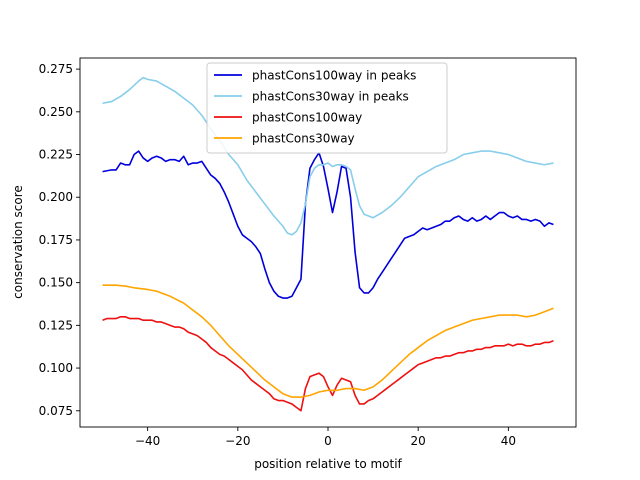 This screenshot has width=640, height=480. Describe the element at coordinates (56, 283) in the screenshot. I see `y-tick-label: 0.150` at that location.